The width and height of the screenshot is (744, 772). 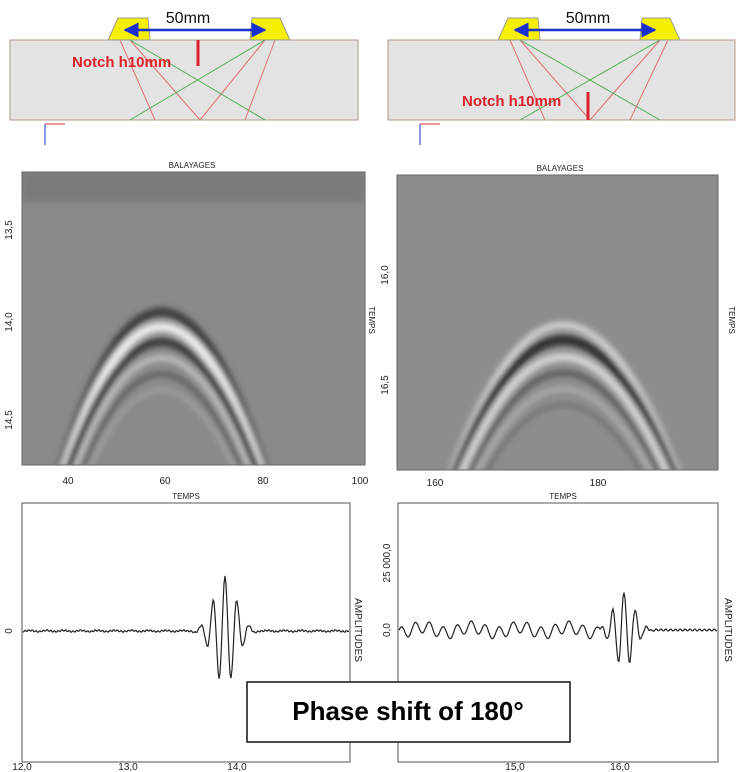 What do you see at coordinates (435, 483) in the screenshot?
I see `x-tick-label: 160` at bounding box center [435, 483].